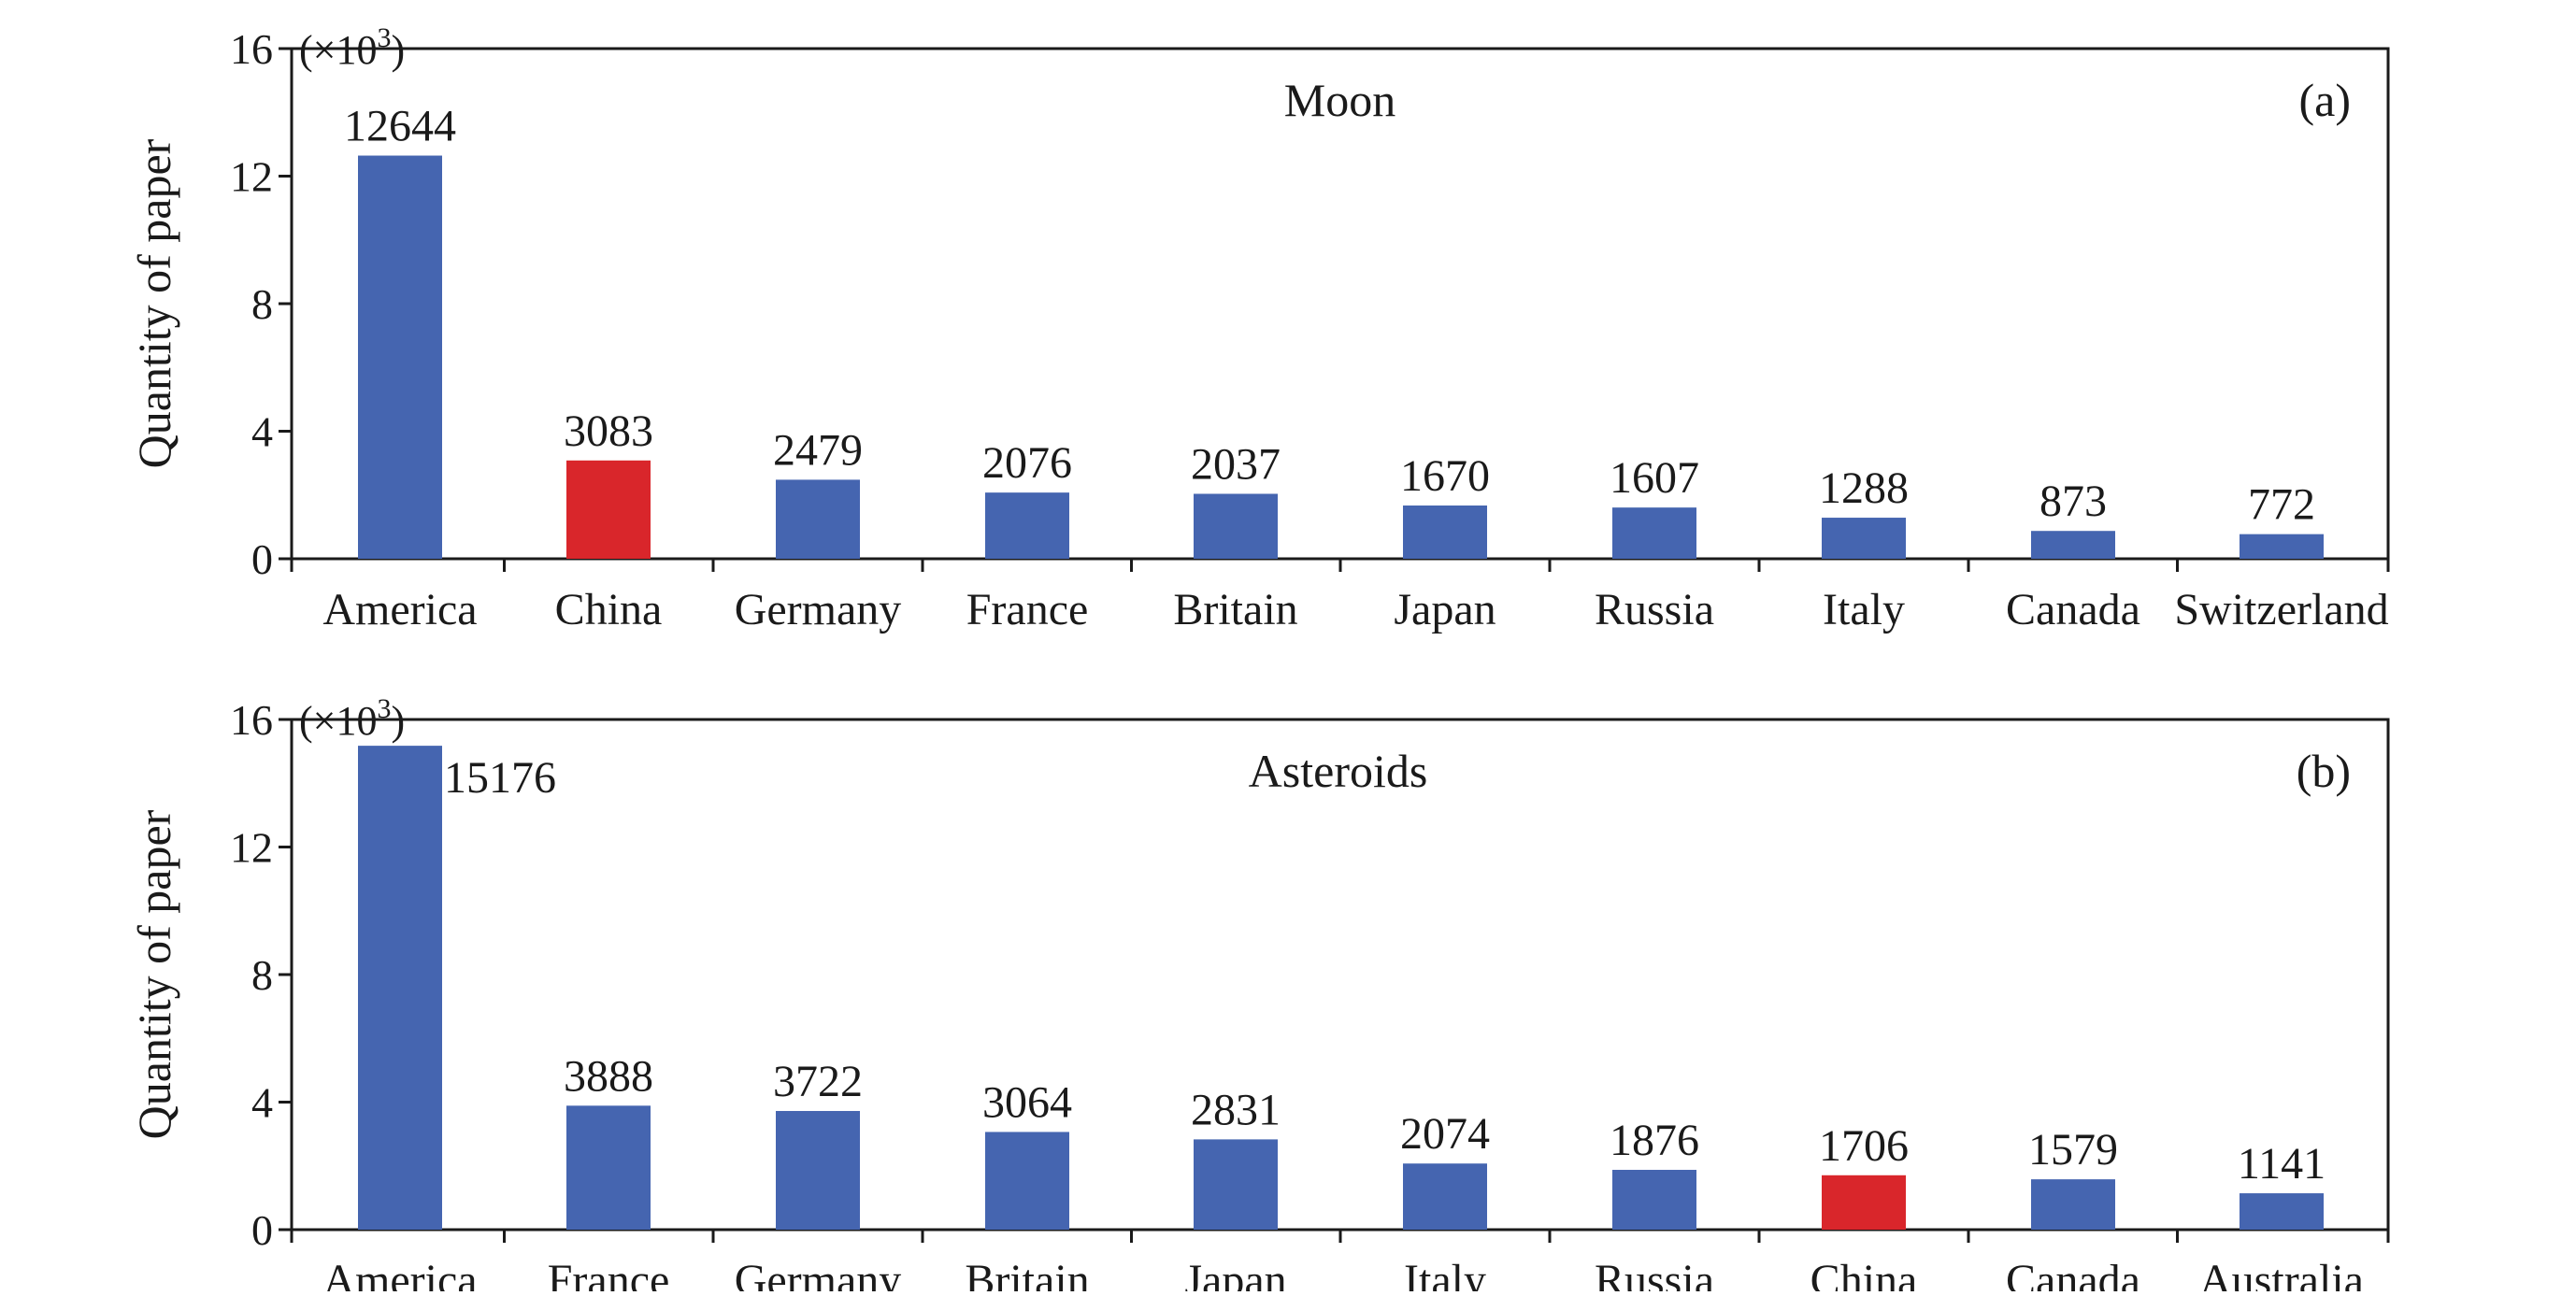 The image size is (2576, 1296). Describe the element at coordinates (2324, 771) in the screenshot. I see `panel-tag: (b)` at that location.